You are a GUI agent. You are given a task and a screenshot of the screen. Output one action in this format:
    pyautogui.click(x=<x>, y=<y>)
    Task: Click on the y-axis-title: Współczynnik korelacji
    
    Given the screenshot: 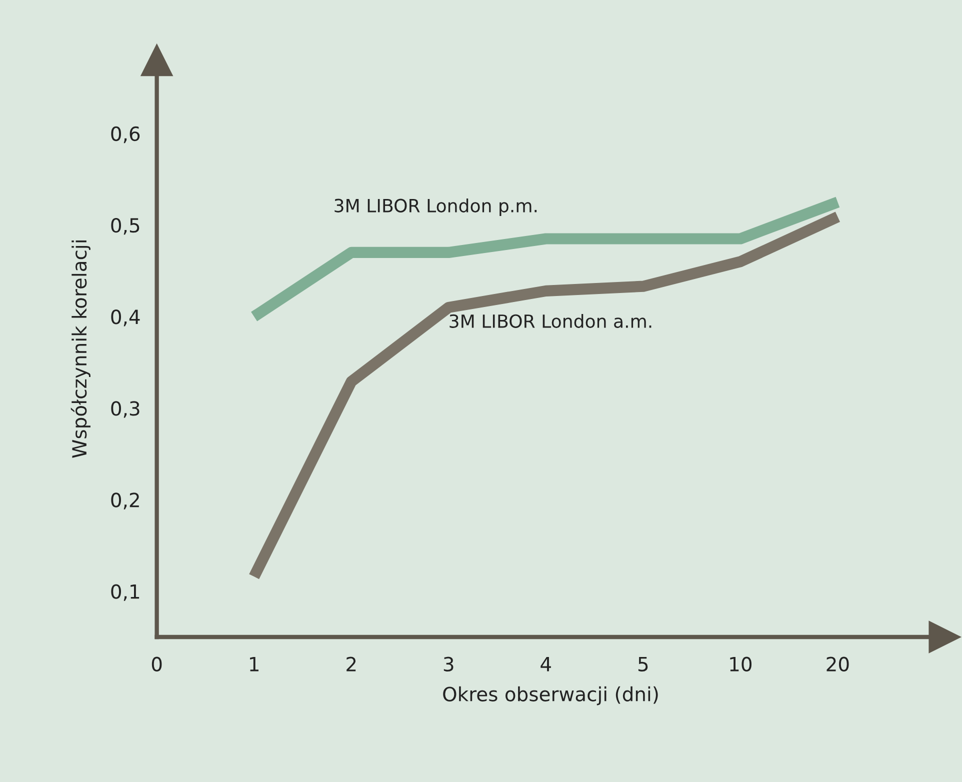 What is the action you would take?
    pyautogui.click(x=80, y=349)
    